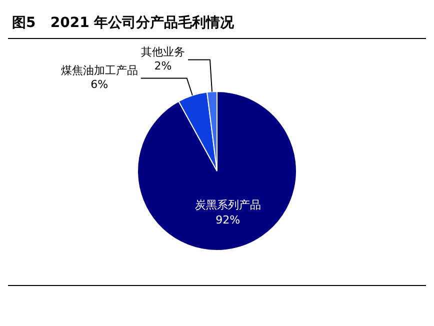 This screenshot has height=326, width=434. I want to click on data-label: 2%, so click(163, 66).